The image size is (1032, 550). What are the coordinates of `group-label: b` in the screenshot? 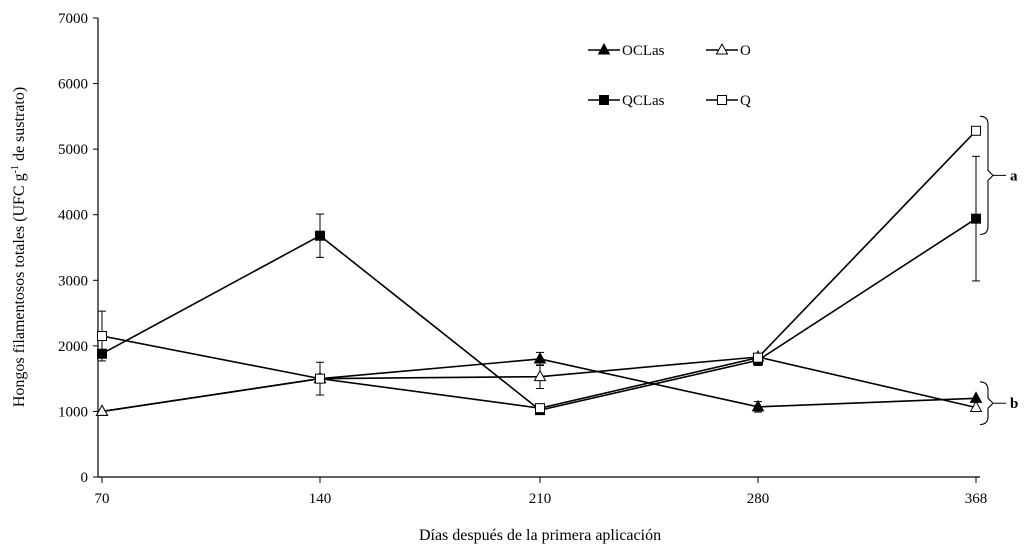 It's located at (1014, 404).